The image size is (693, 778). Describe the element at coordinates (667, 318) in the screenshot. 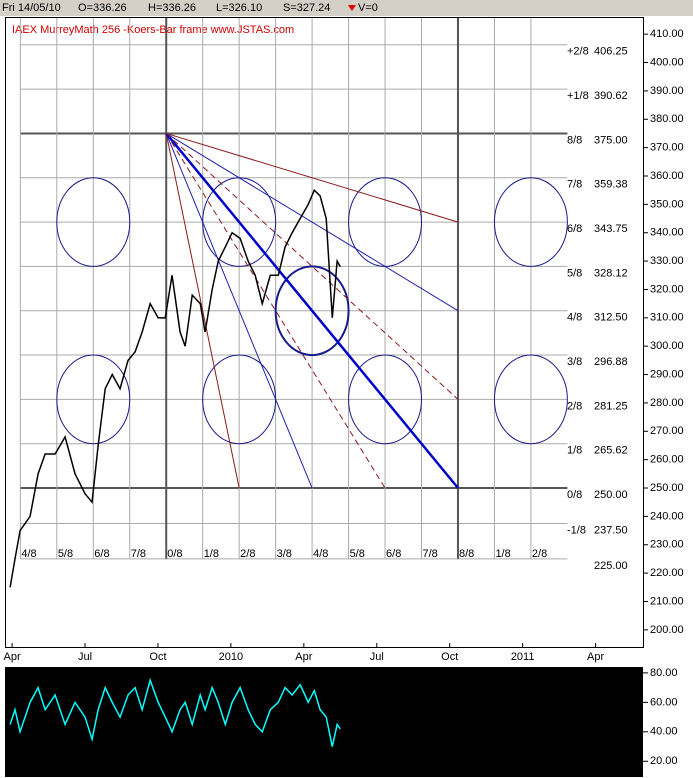

I see `y-tick-label: 310.00` at that location.